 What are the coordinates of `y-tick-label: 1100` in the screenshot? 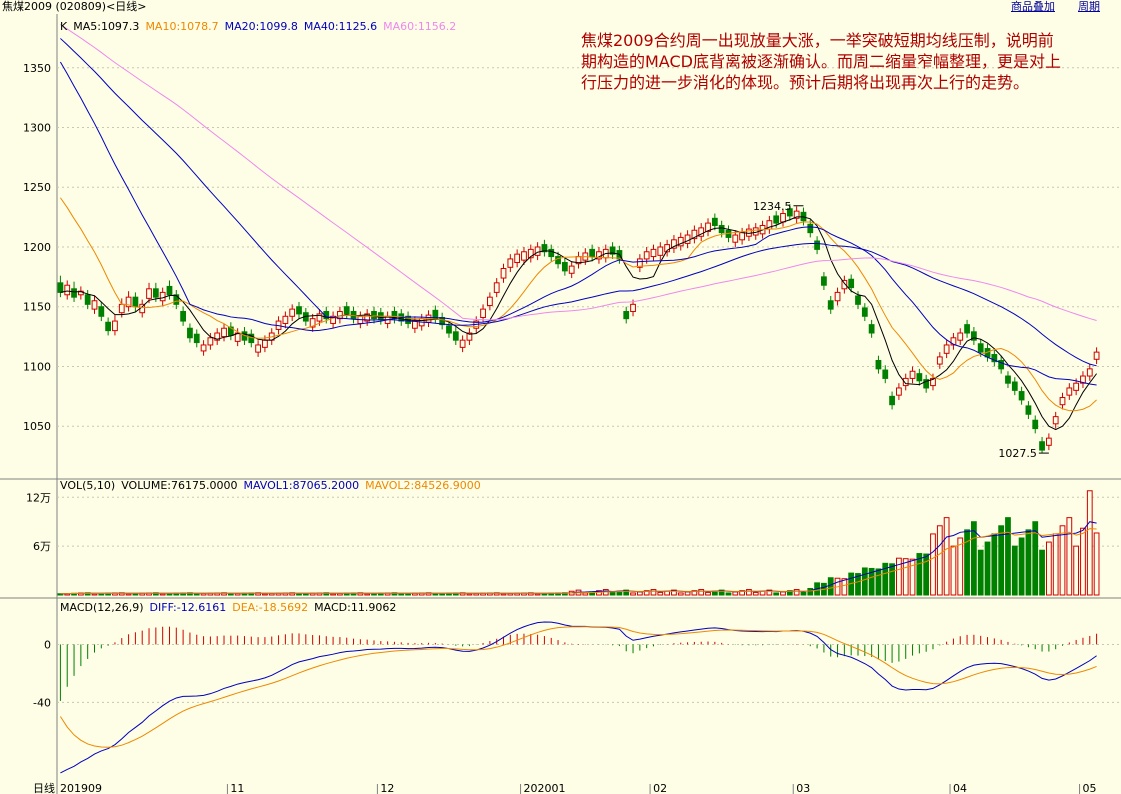 It's located at (37, 366).